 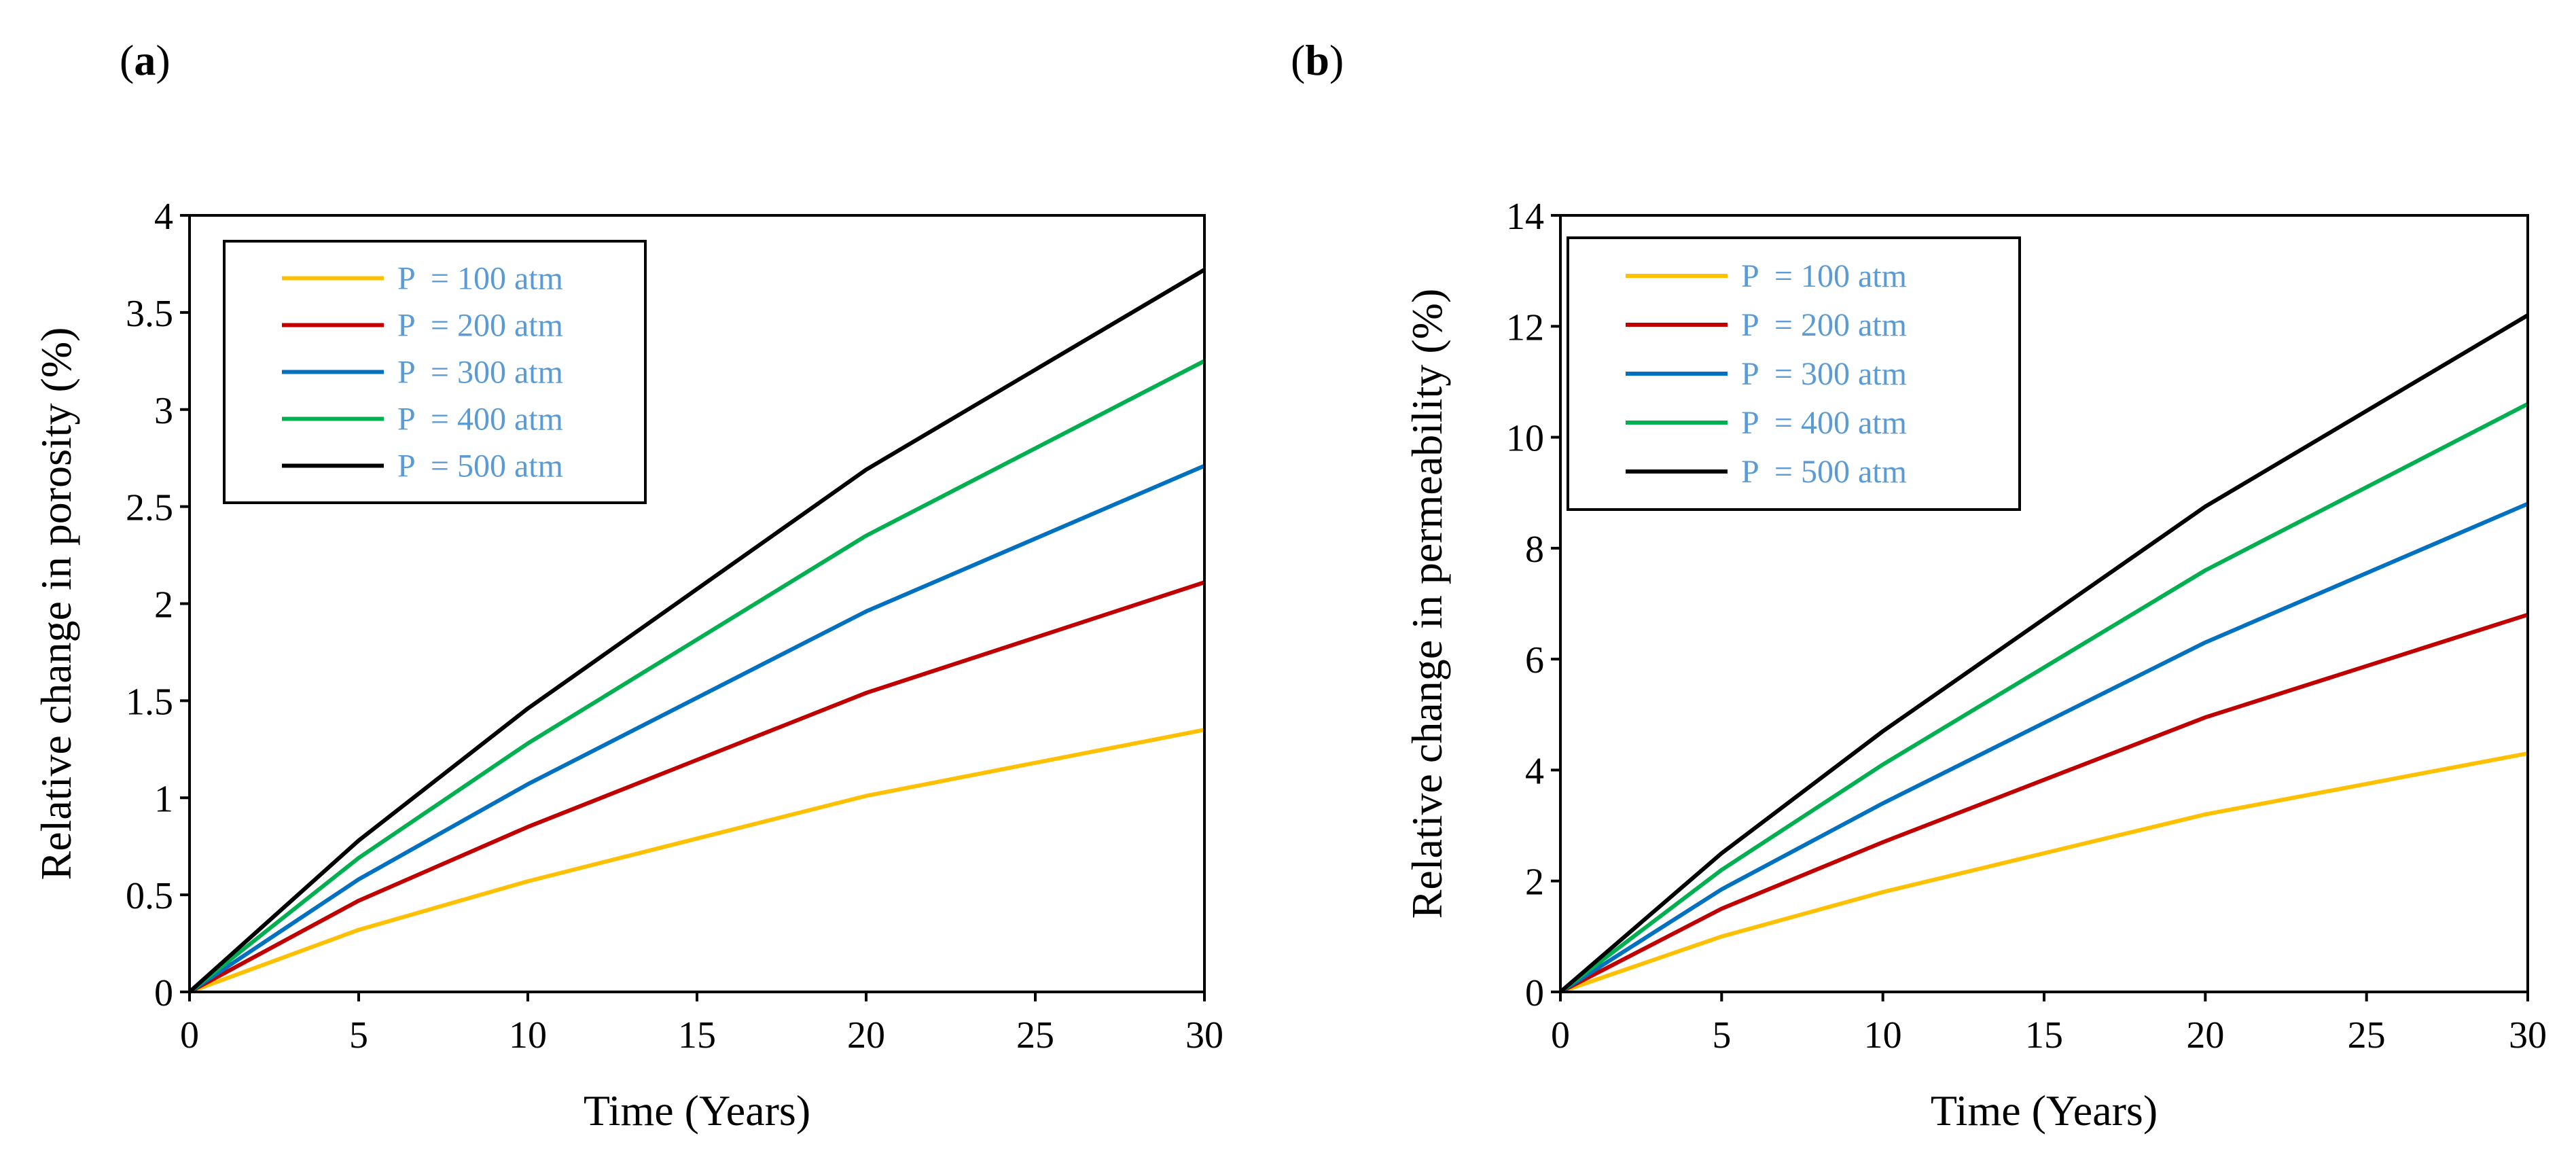 What do you see at coordinates (1824, 276) in the screenshot?
I see `legend-label-b-1: P = 100 atm` at bounding box center [1824, 276].